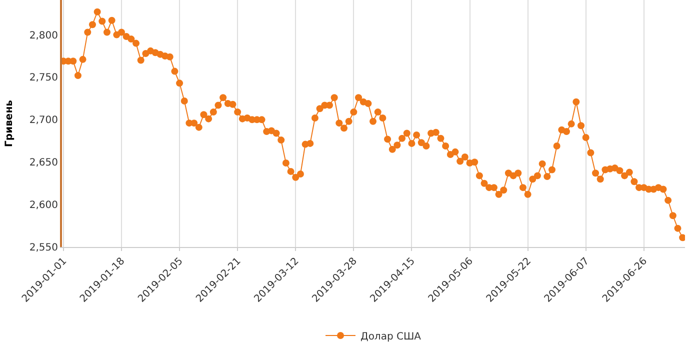  What do you see at coordinates (9, 123) in the screenshot?
I see `y-axis-title: Гривень` at bounding box center [9, 123].